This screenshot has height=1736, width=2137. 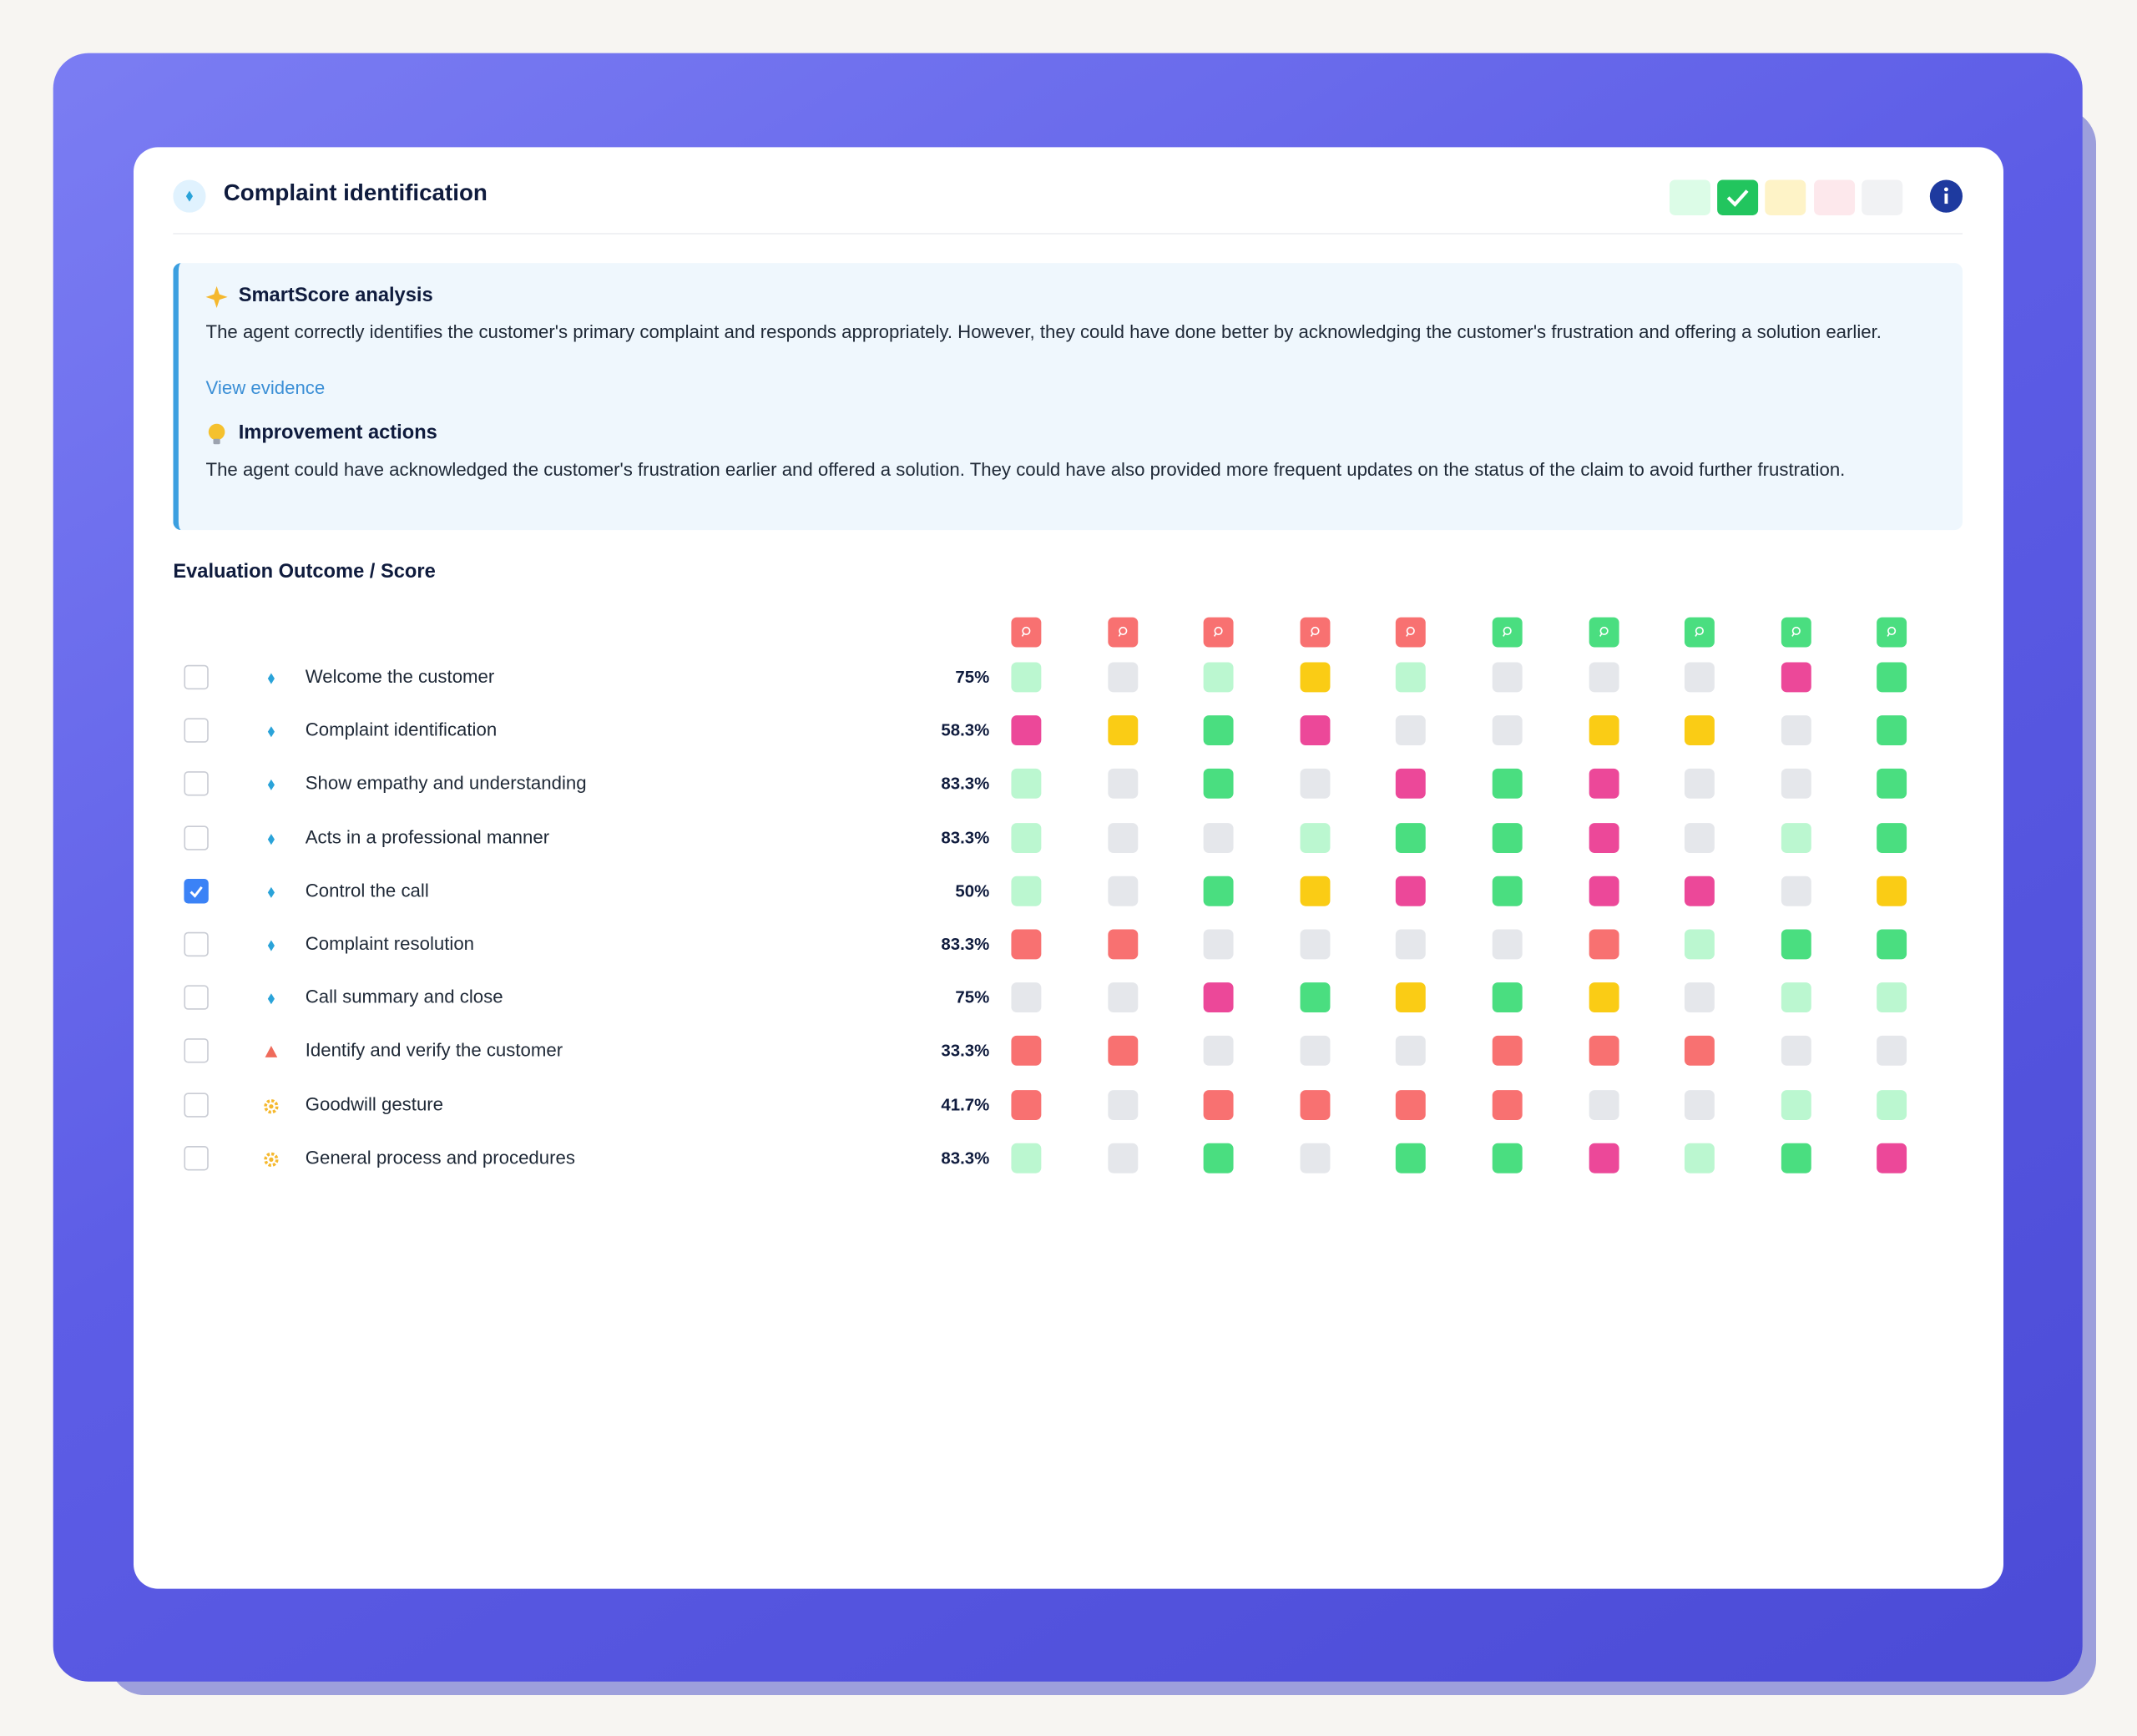 What do you see at coordinates (265, 387) in the screenshot?
I see `view-evidence-link: View evidence` at bounding box center [265, 387].